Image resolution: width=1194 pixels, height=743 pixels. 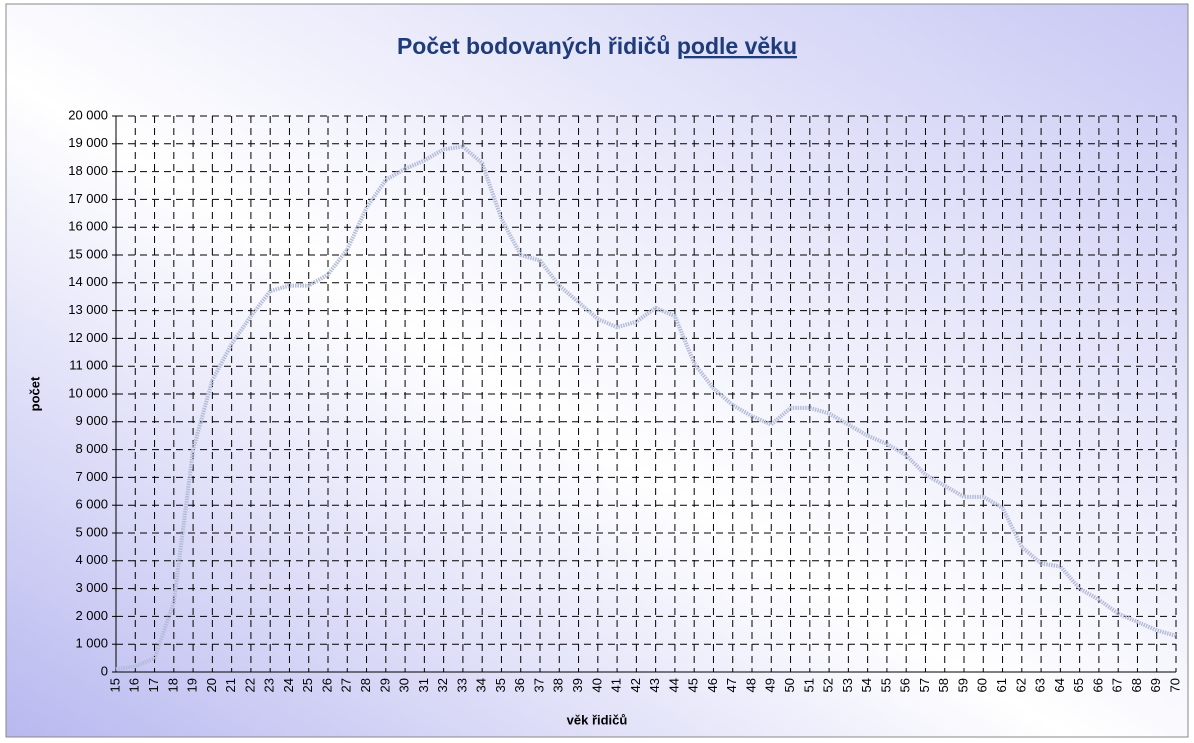 What do you see at coordinates (1040, 685) in the screenshot?
I see `x-tick-label: 63` at bounding box center [1040, 685].